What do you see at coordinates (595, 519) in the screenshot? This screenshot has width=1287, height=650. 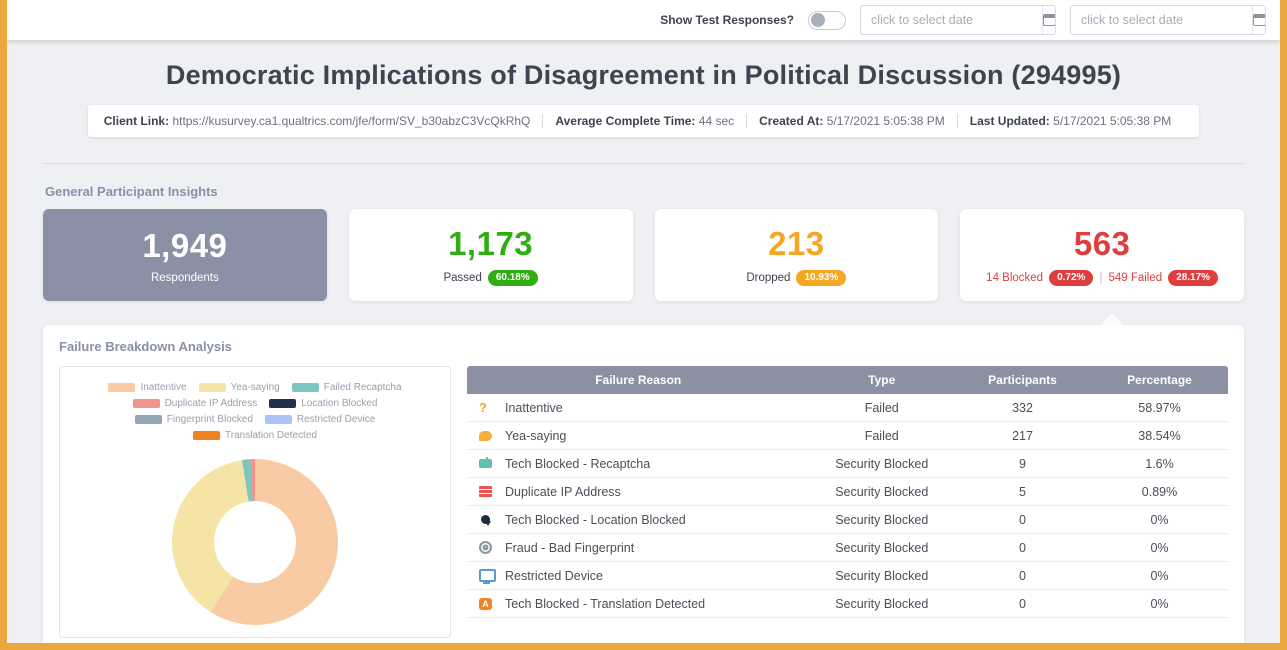 I see `reason-text: Tech Blocked - Location Blocked` at bounding box center [595, 519].